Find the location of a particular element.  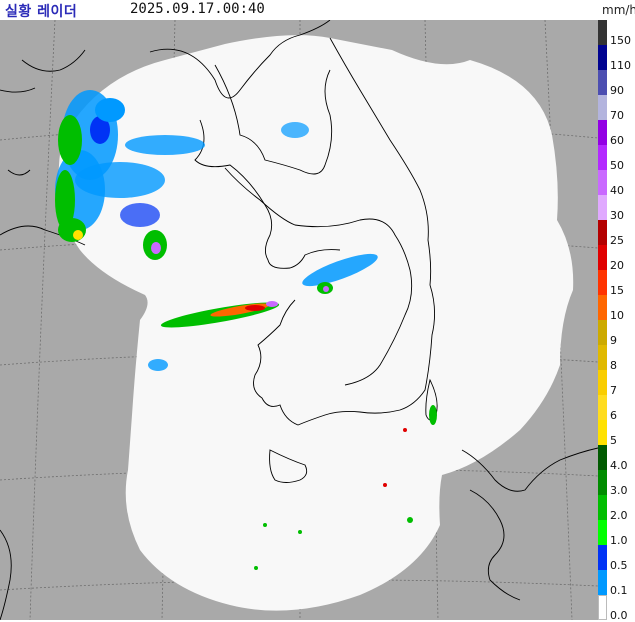

observation-timestamp: 2025.09.17.00:40 is located at coordinates (197, 9).